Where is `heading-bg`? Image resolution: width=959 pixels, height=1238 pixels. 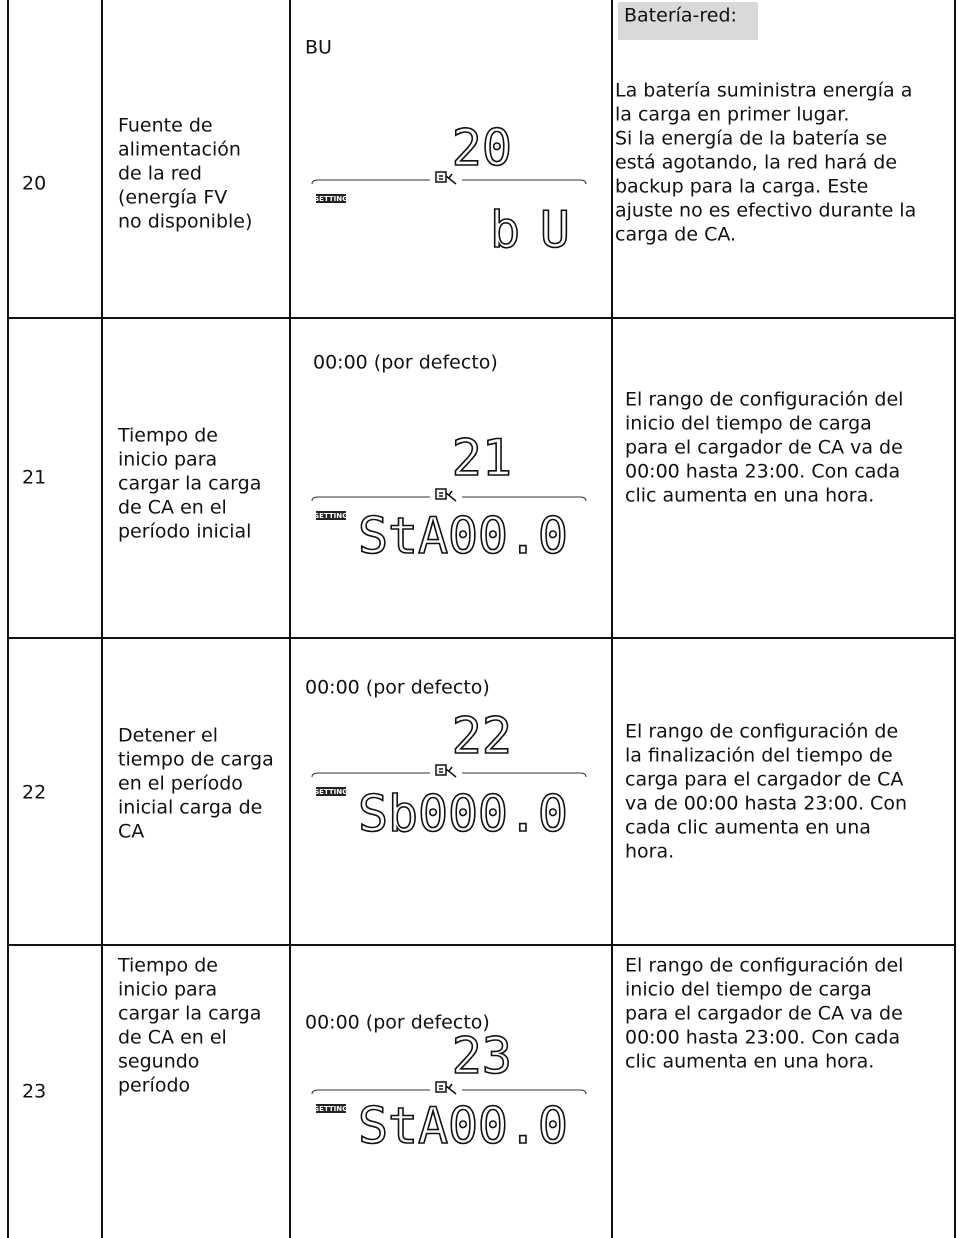 heading-bg is located at coordinates (688, 21).